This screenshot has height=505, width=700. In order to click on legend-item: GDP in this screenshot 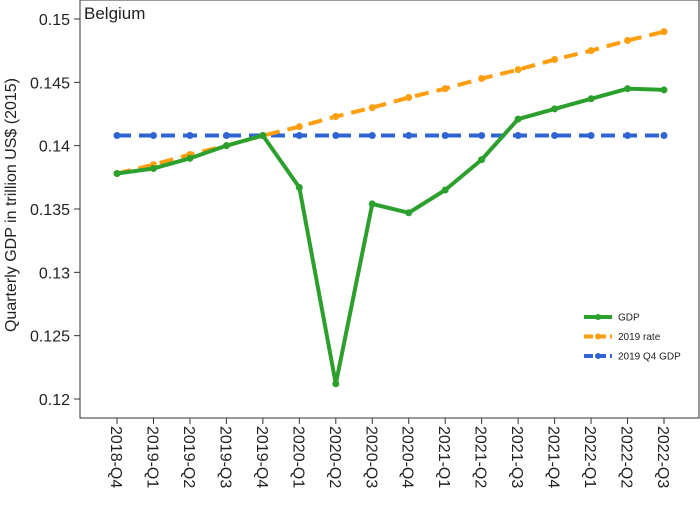, I will do `click(612, 318)`.